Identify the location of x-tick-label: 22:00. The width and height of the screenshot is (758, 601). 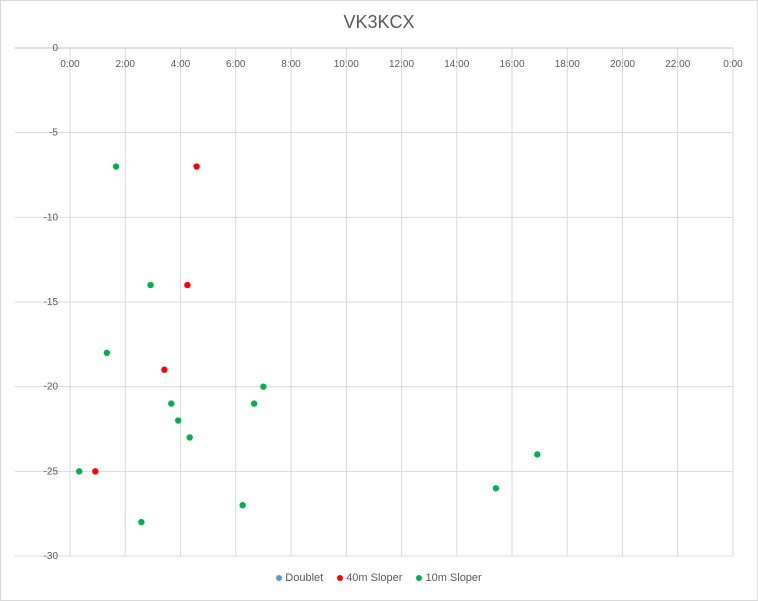
(677, 64).